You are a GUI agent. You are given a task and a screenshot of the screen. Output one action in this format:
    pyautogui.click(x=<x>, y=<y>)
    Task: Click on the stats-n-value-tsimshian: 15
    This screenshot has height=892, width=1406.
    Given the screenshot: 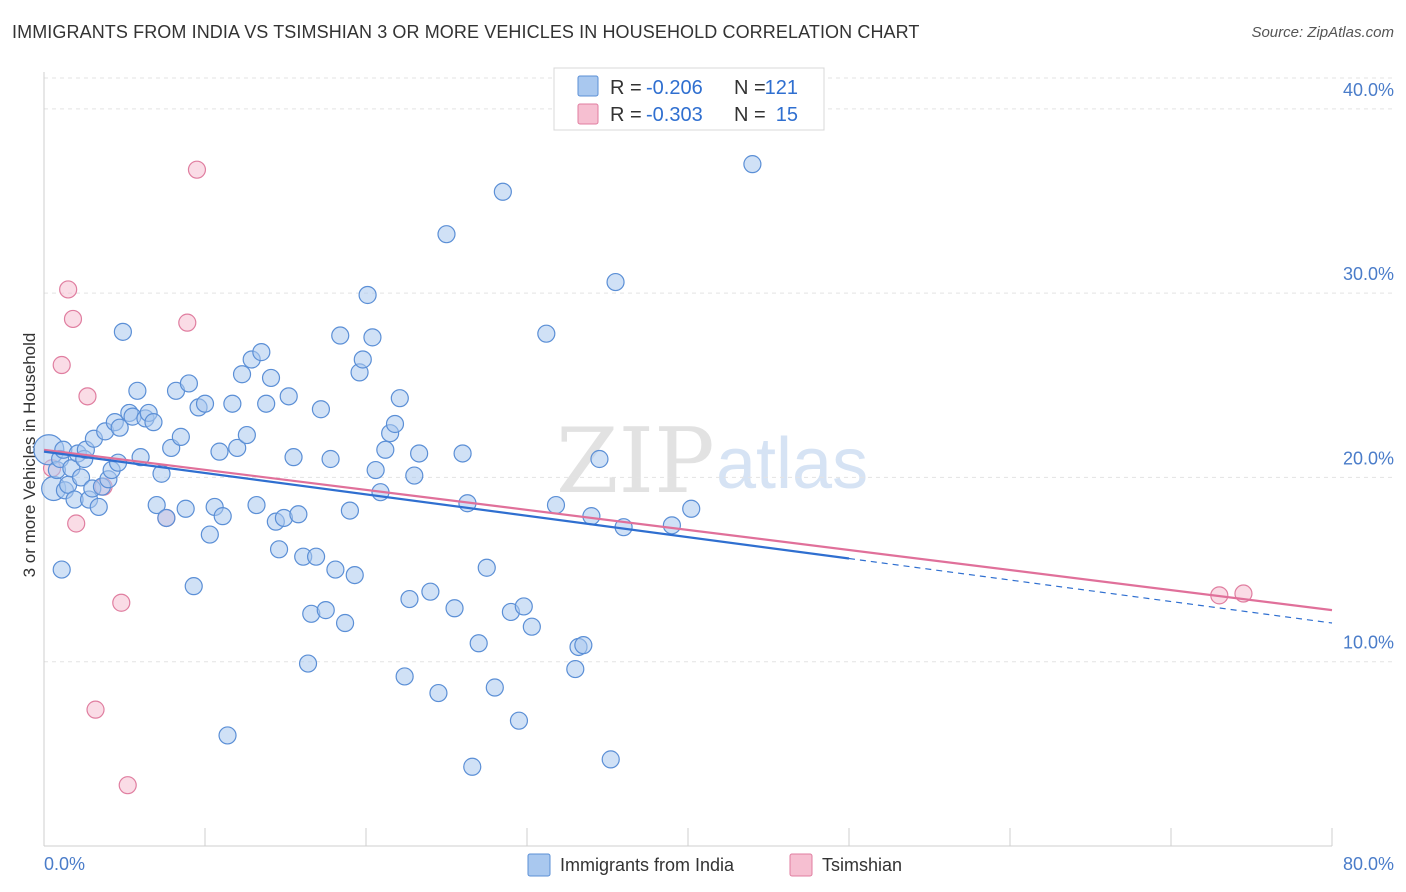 What is the action you would take?
    pyautogui.click(x=787, y=115)
    